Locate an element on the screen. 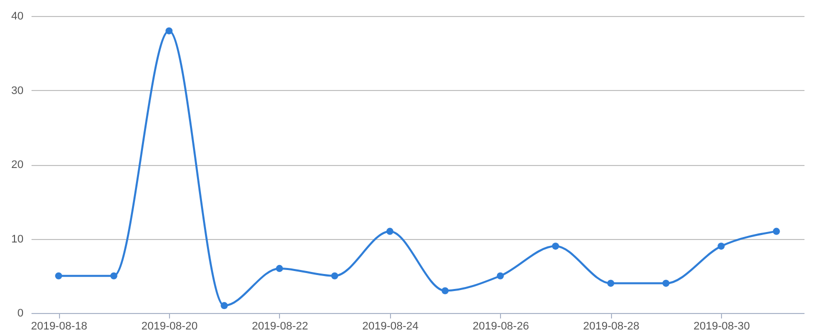 This screenshot has width=834, height=336. x-tick-label: 2019-08-22 is located at coordinates (280, 326).